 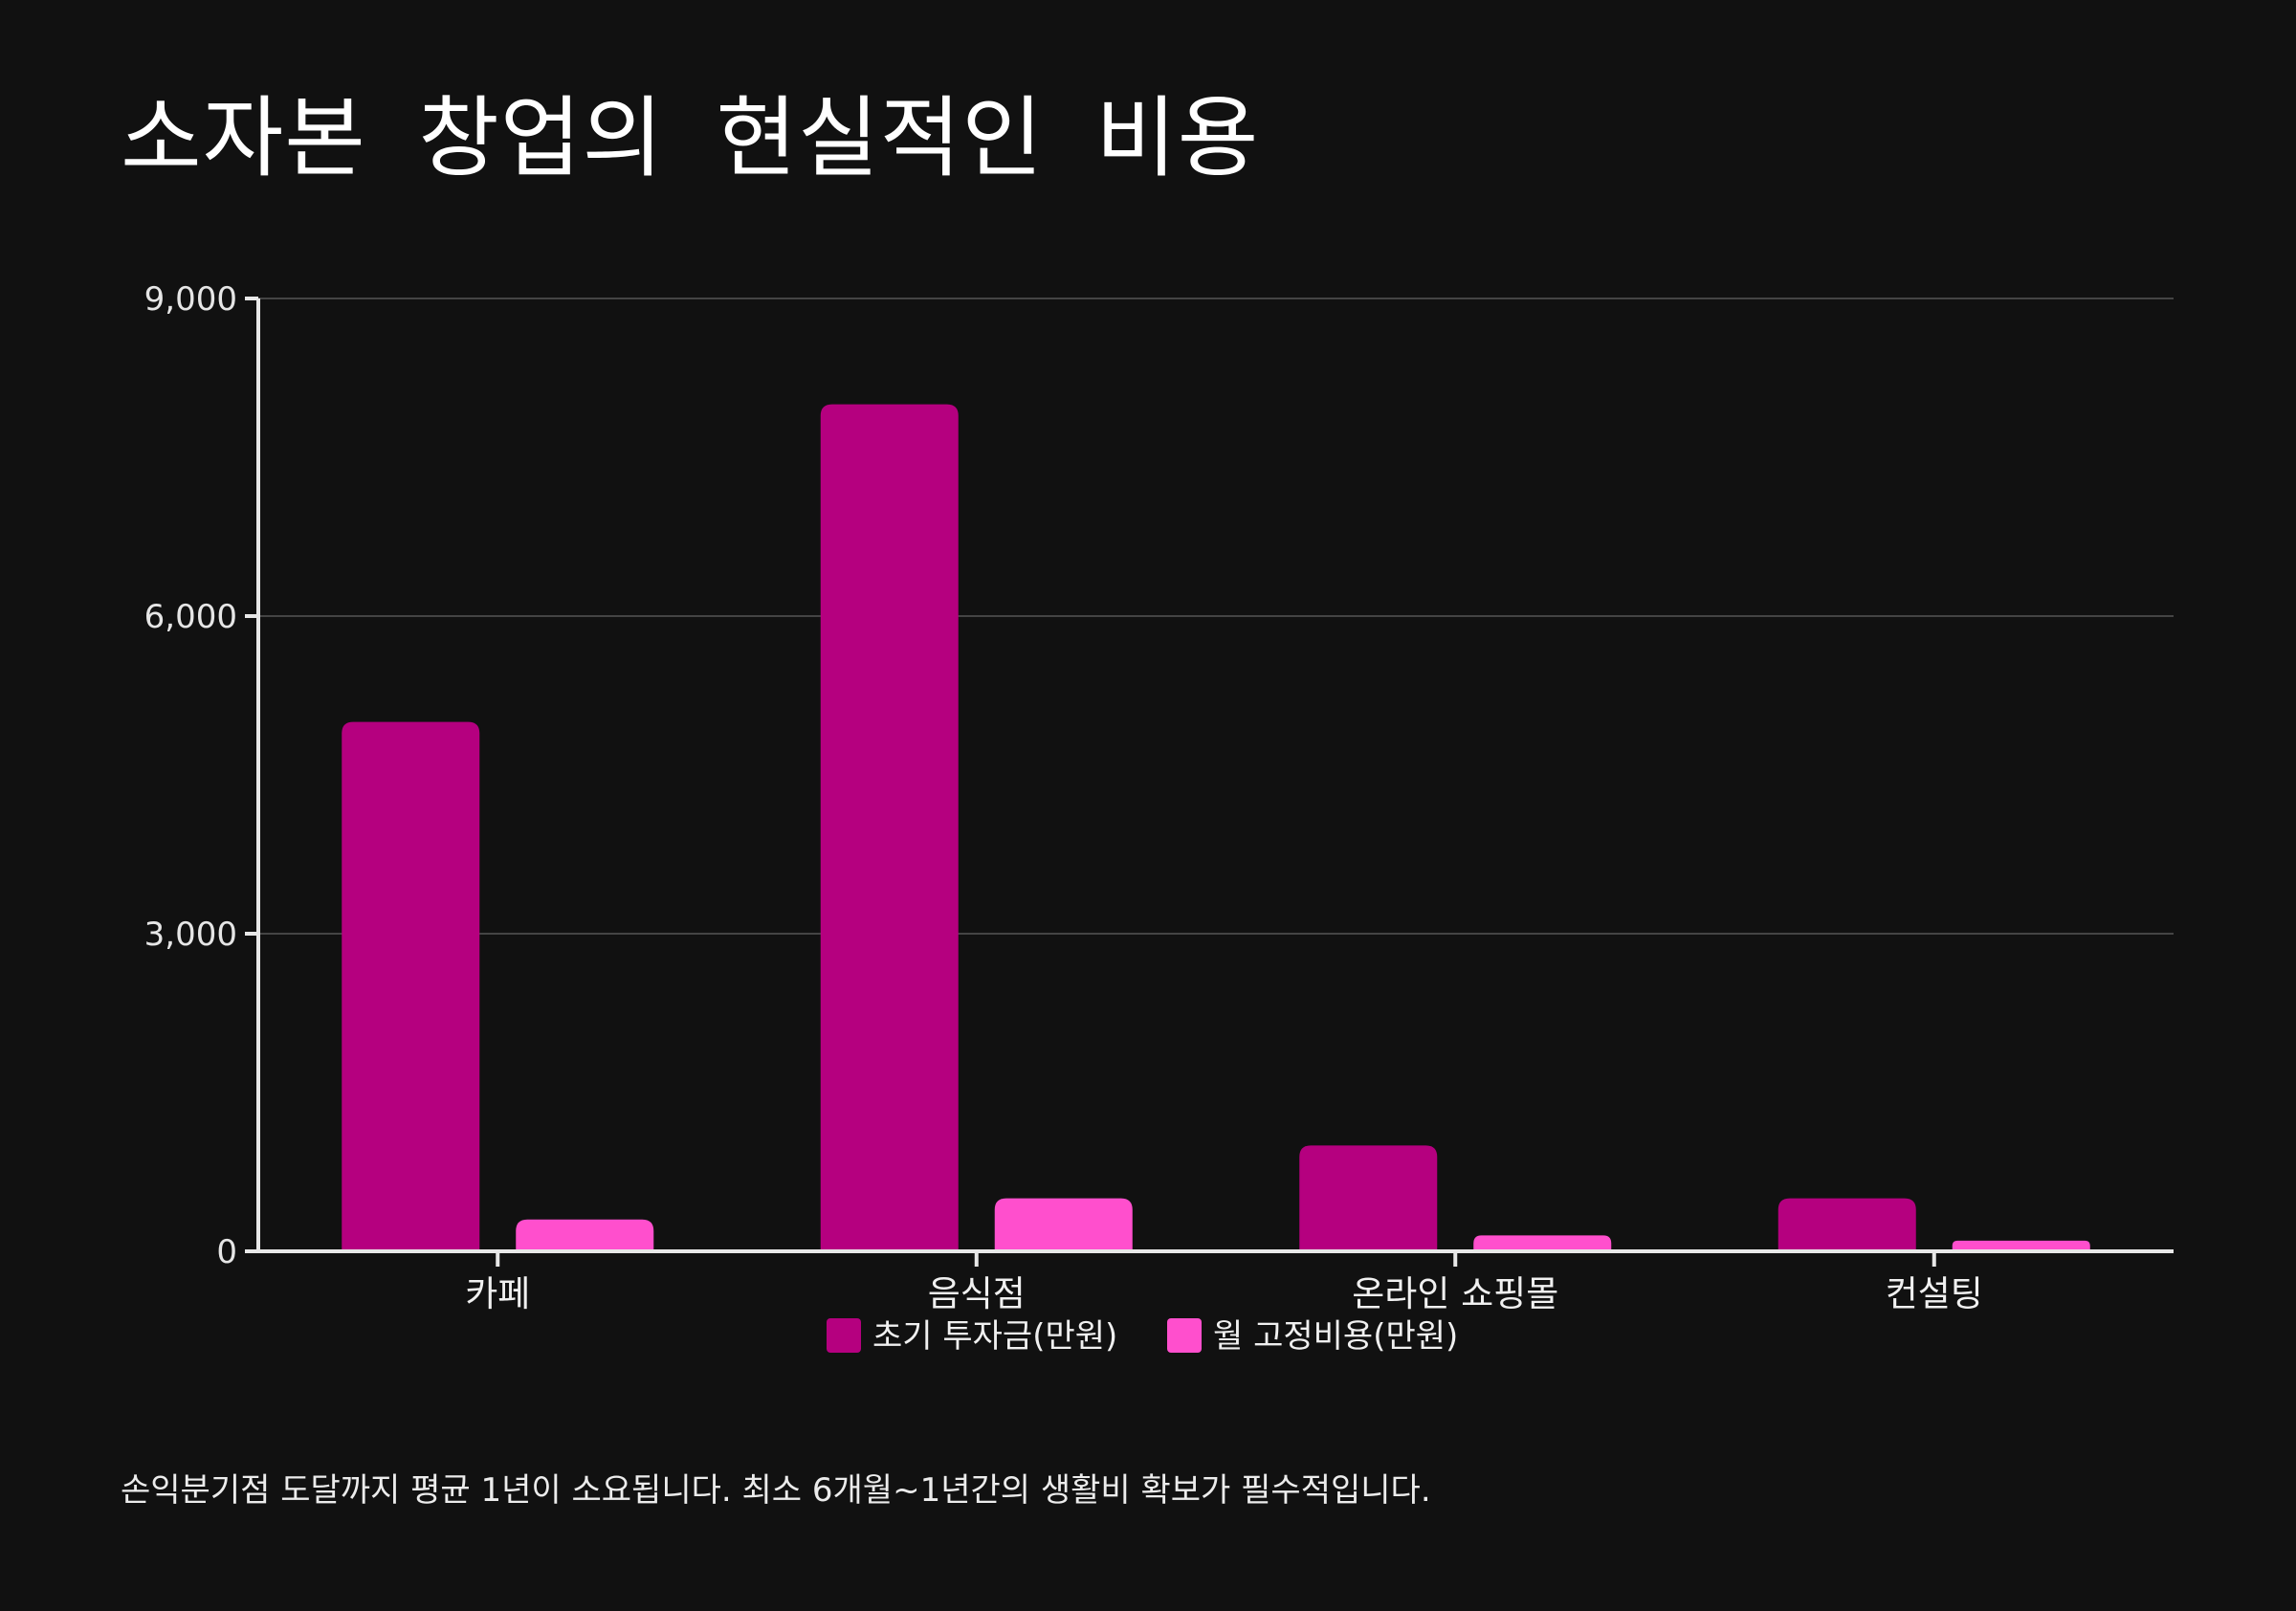 What do you see at coordinates (190, 299) in the screenshot?
I see `y-tick-label: 9,000` at bounding box center [190, 299].